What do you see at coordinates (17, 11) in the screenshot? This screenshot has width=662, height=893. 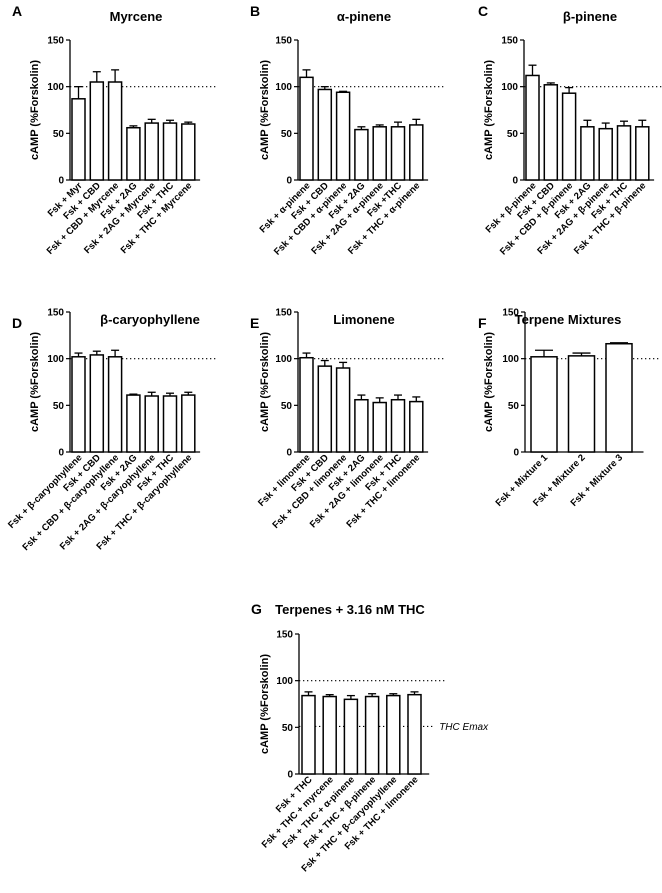 I see `panel-letter: A` at bounding box center [17, 11].